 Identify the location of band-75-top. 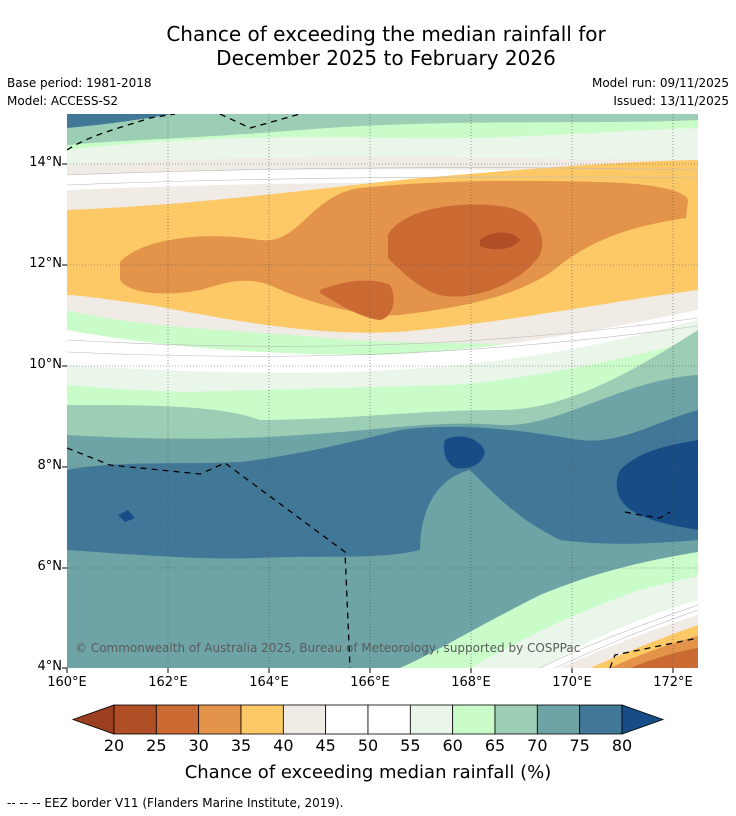
(118, 121).